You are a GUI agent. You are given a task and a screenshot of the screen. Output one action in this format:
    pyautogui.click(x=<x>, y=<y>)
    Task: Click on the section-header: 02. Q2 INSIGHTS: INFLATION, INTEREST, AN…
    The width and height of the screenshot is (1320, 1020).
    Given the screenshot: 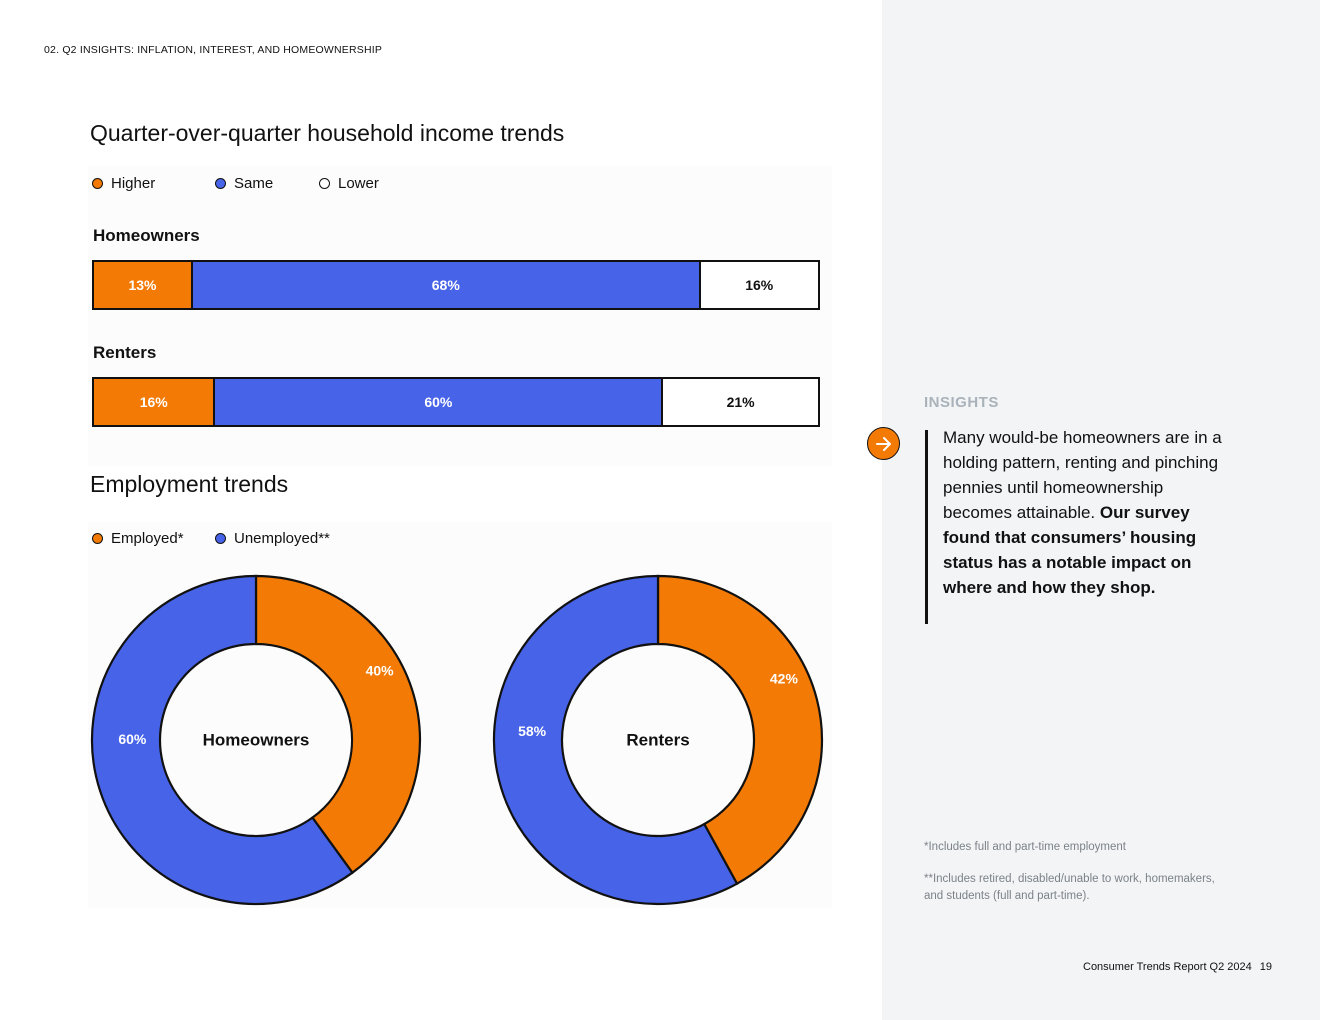 What is the action you would take?
    pyautogui.click(x=213, y=50)
    